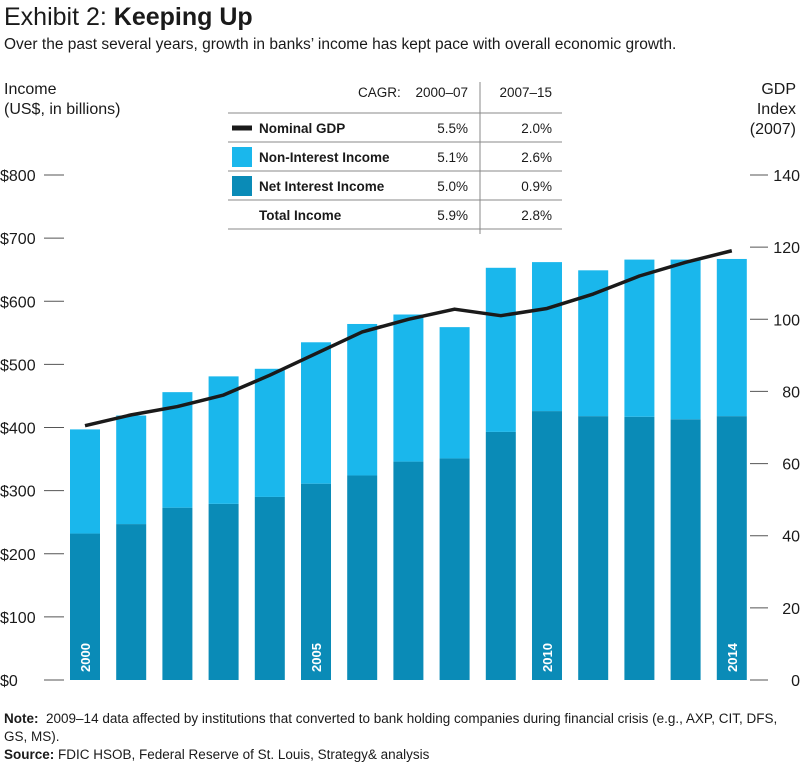  What do you see at coordinates (62, 100) in the screenshot?
I see `left-axis-label: Income (US$, in billions)` at bounding box center [62, 100].